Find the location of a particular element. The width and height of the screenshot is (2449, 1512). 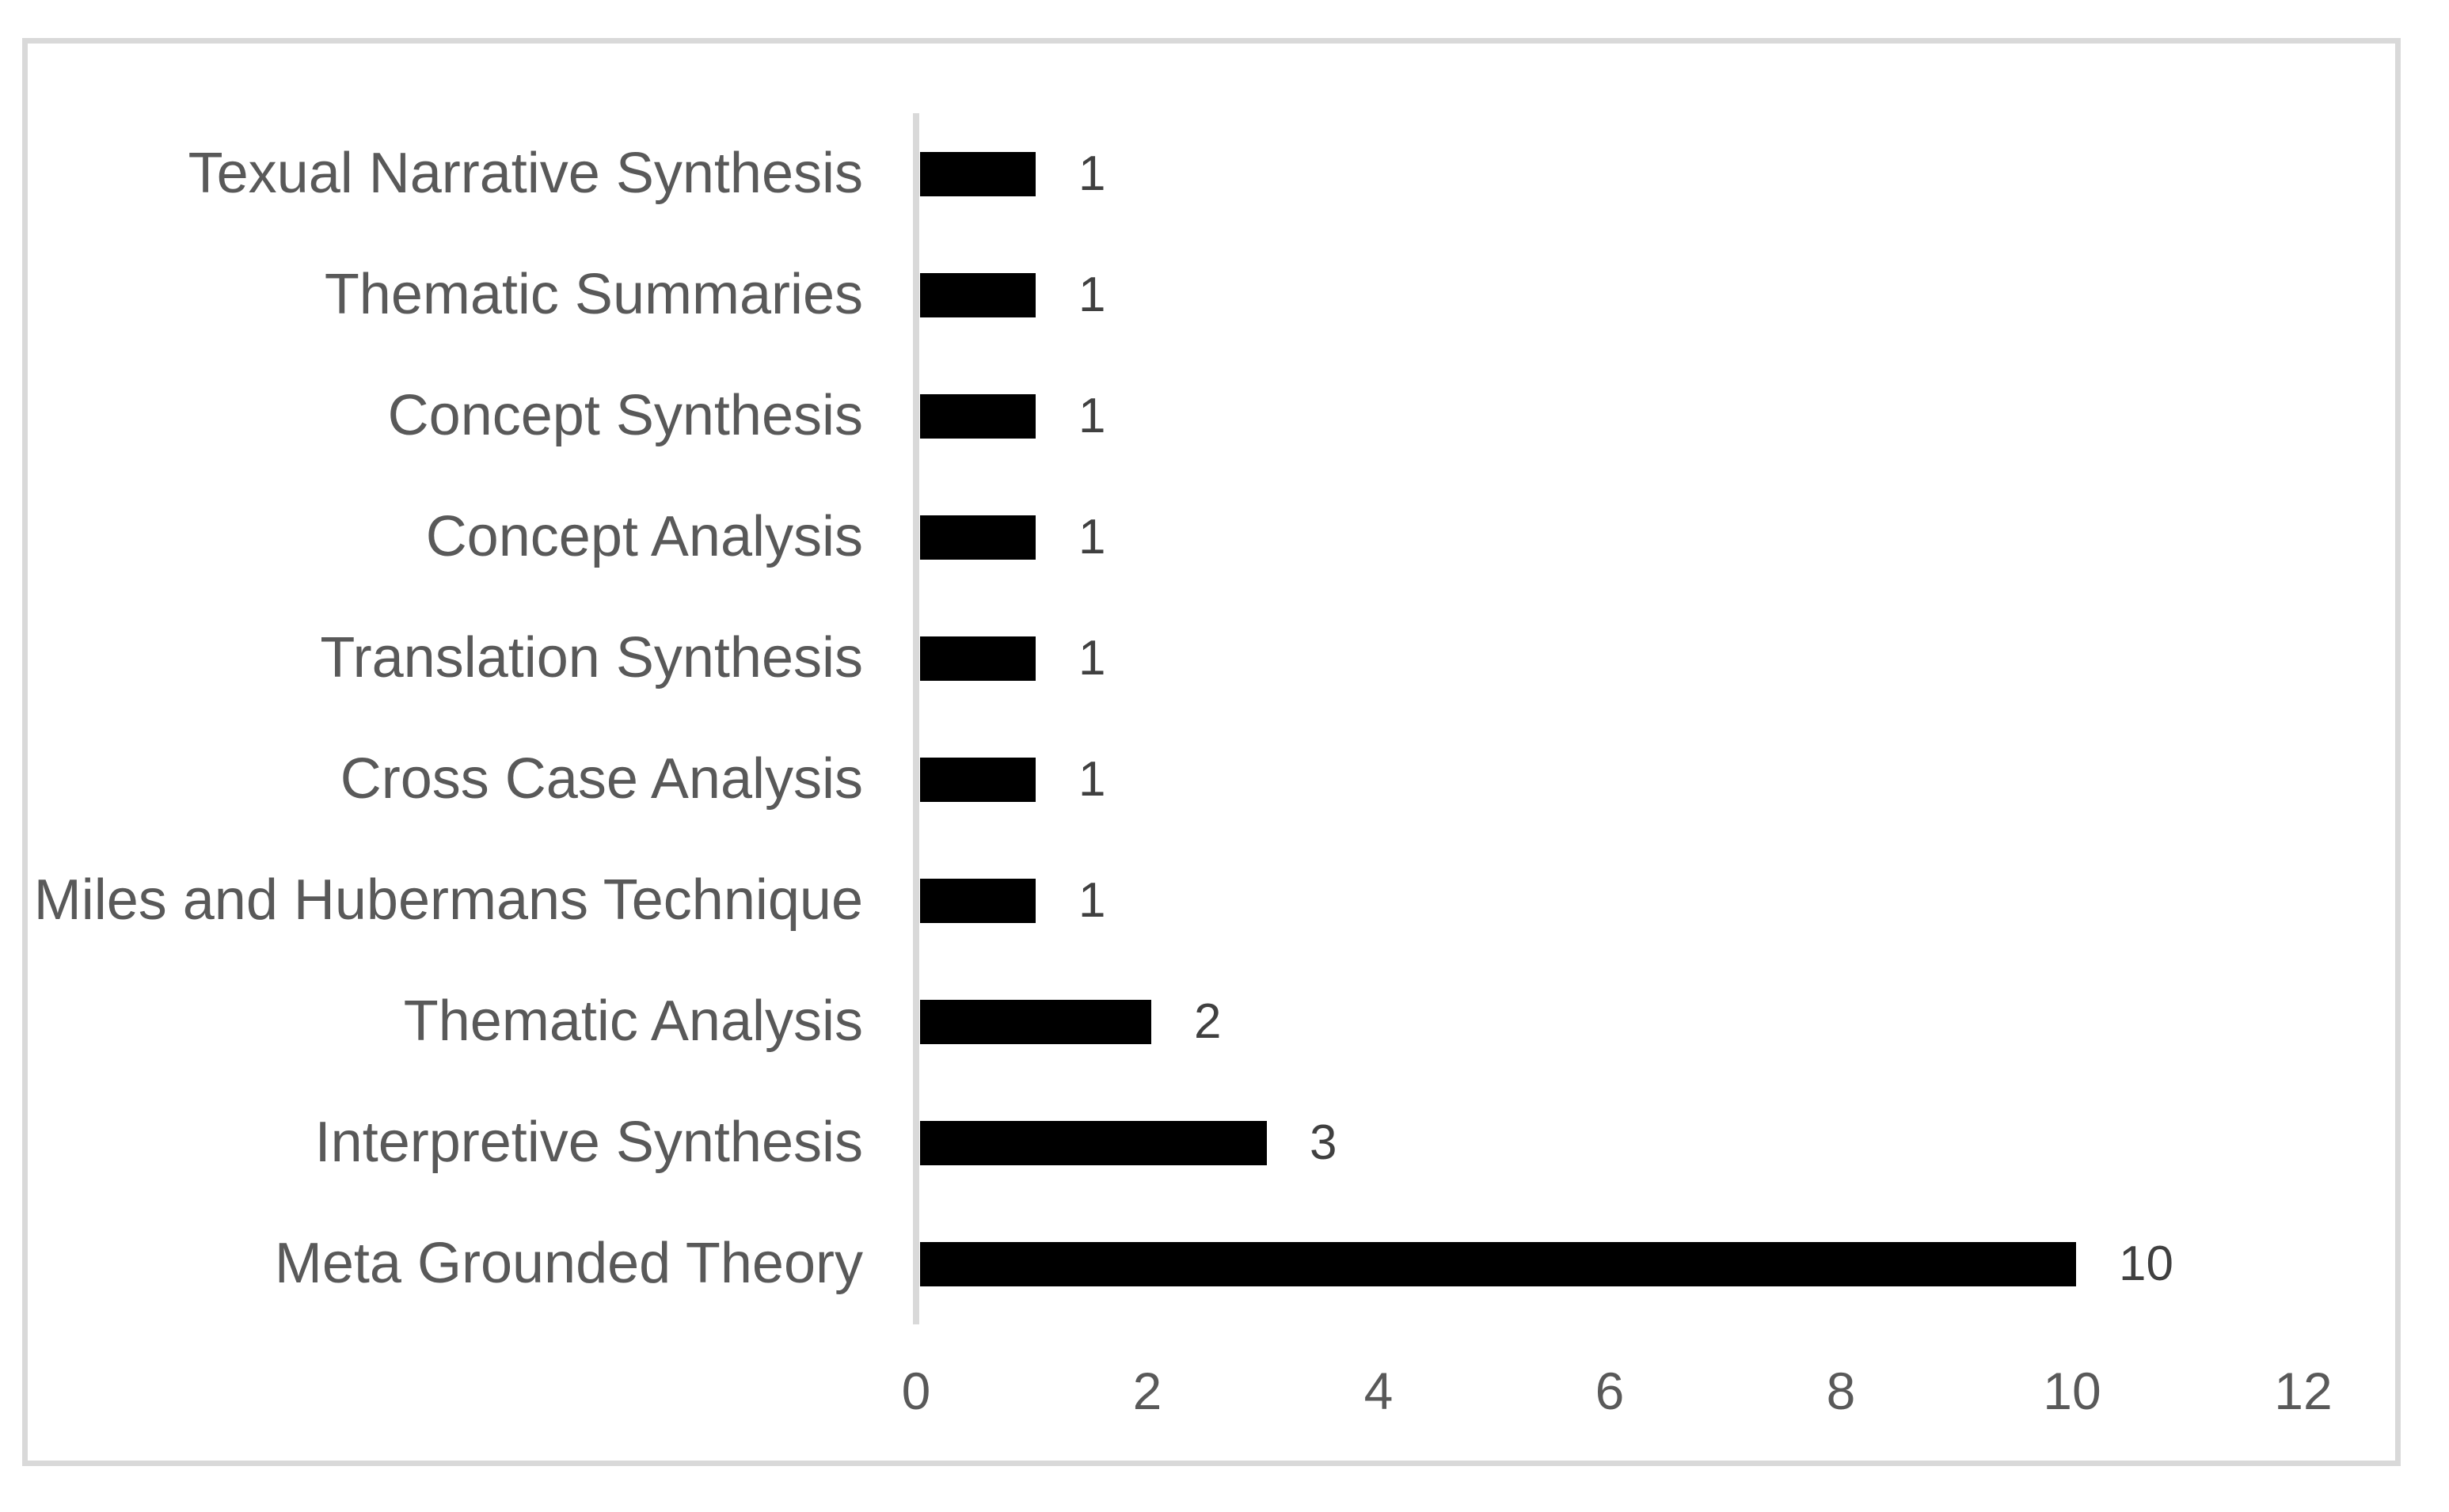

category-label: Cross Case Analysis is located at coordinates (601, 779).